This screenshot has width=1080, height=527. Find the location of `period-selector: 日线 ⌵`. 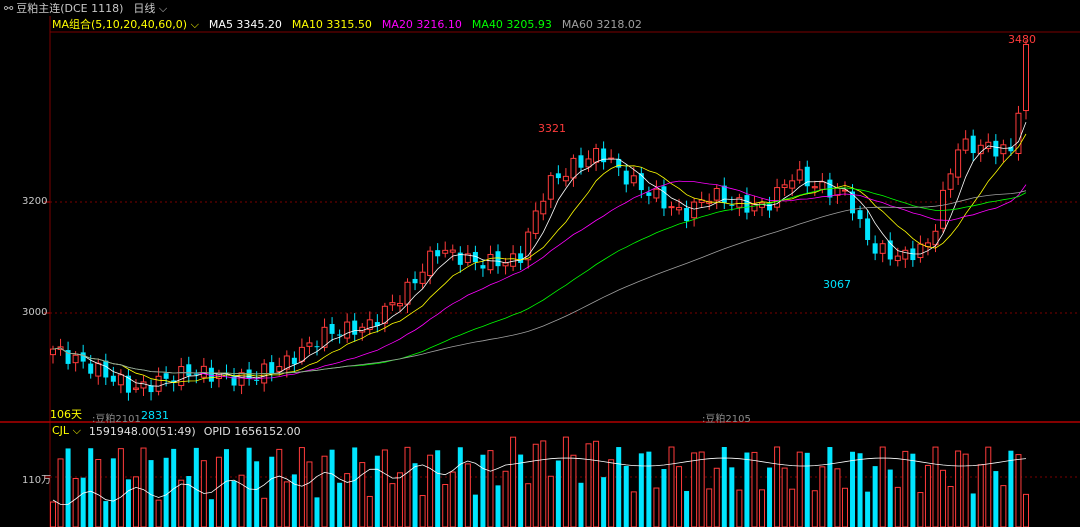

period-selector: 日线 ⌵ is located at coordinates (150, 8).